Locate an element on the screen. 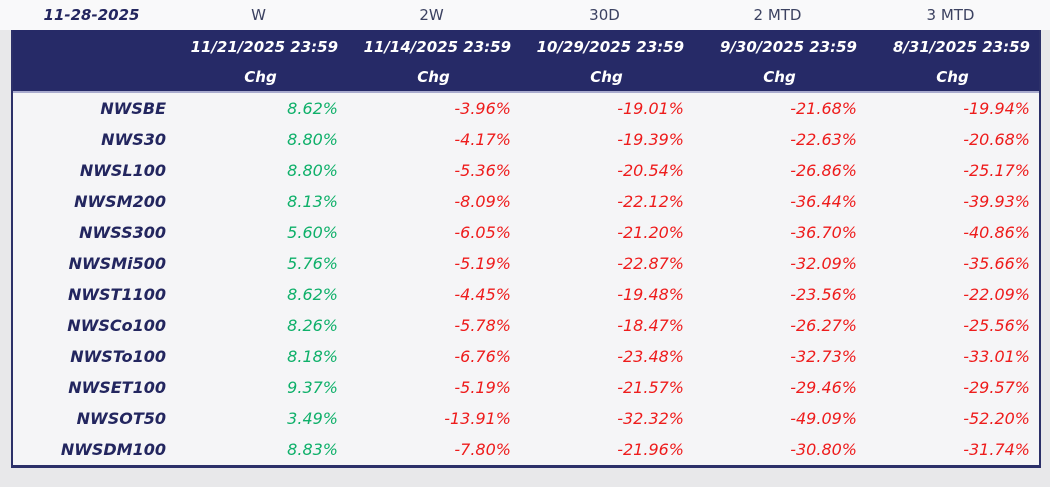  index-name: NWSS300 is located at coordinates (122, 232).